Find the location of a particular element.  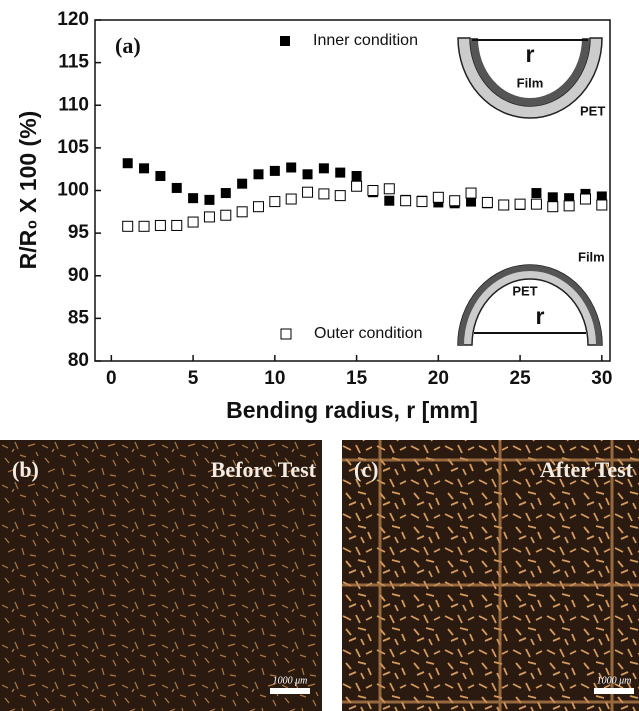

image-label: (c) is located at coordinates (366, 469).